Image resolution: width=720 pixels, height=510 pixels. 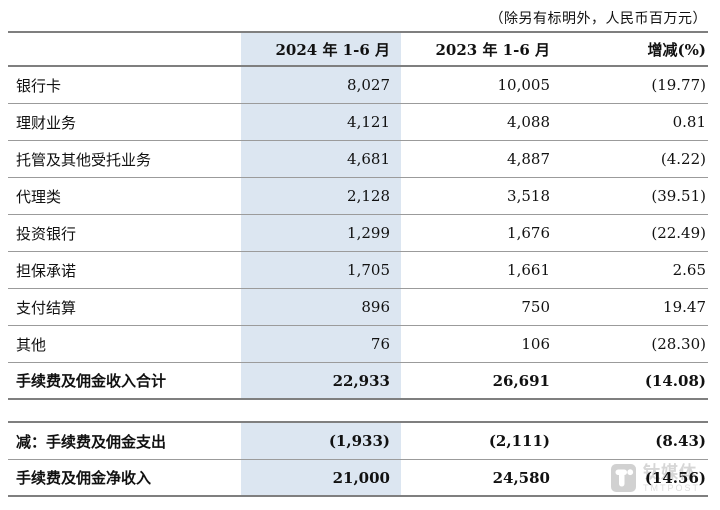 I want to click on value-2023: 4,887, so click(x=528, y=159).